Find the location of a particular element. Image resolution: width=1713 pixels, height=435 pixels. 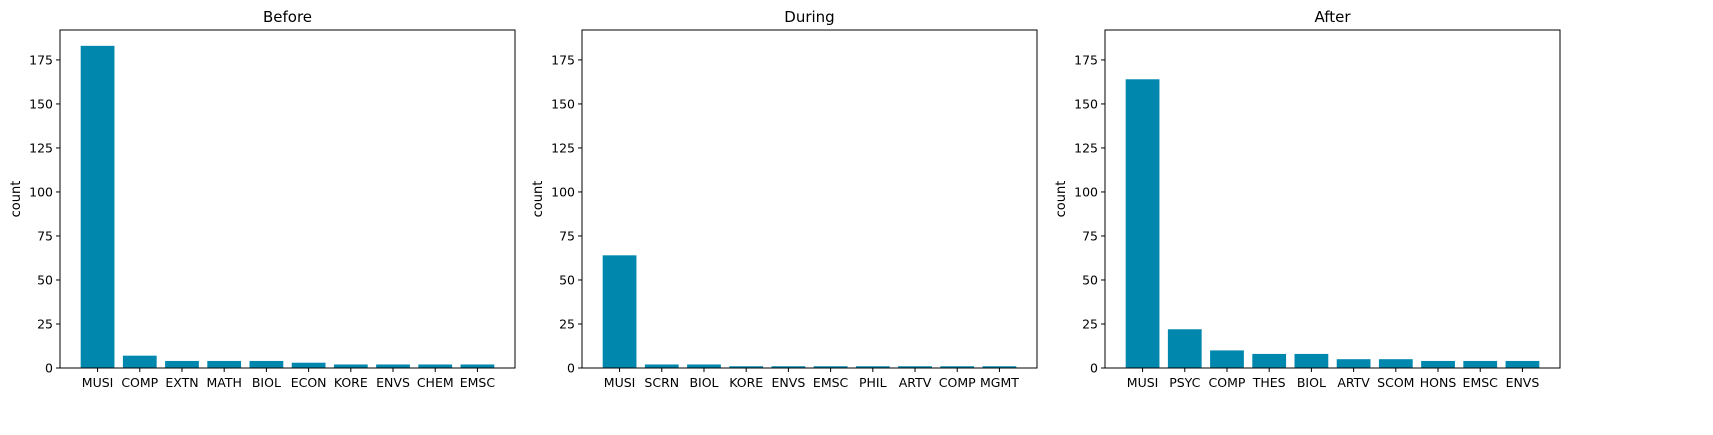

x-tick-label: PHIL is located at coordinates (873, 382).